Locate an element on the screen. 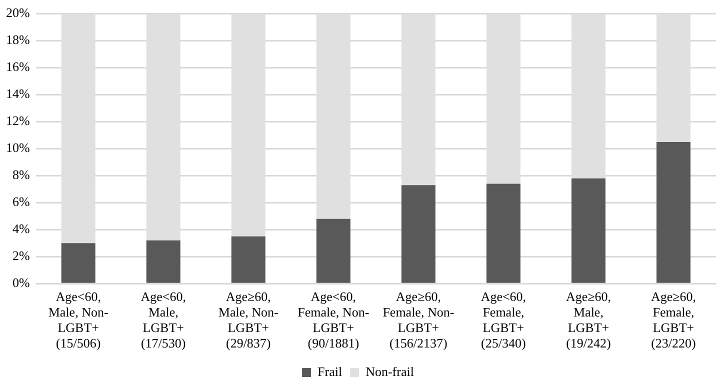 The image size is (720, 389). x-tick-label: Age<60, Male, Non- LGBT+ (15/506) is located at coordinates (78, 319).